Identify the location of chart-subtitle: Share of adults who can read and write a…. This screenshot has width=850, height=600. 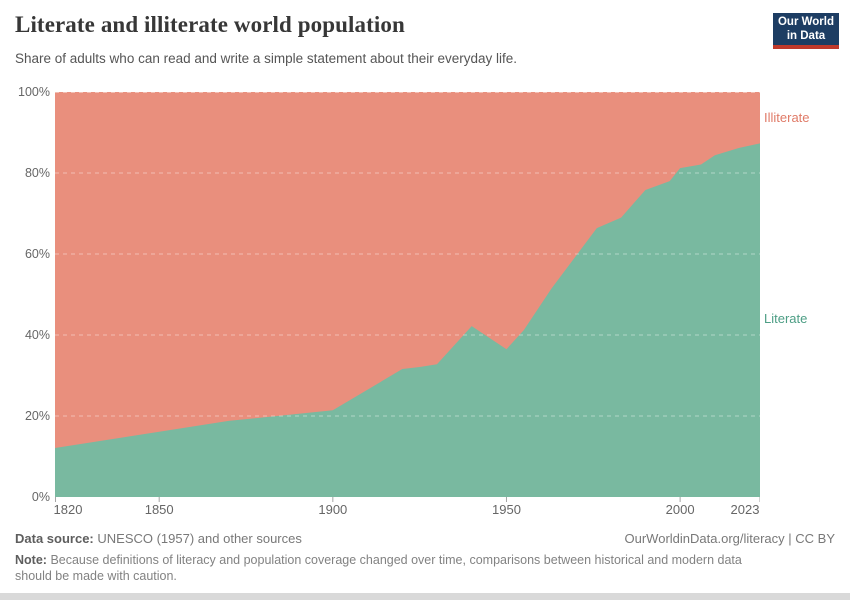
(266, 58).